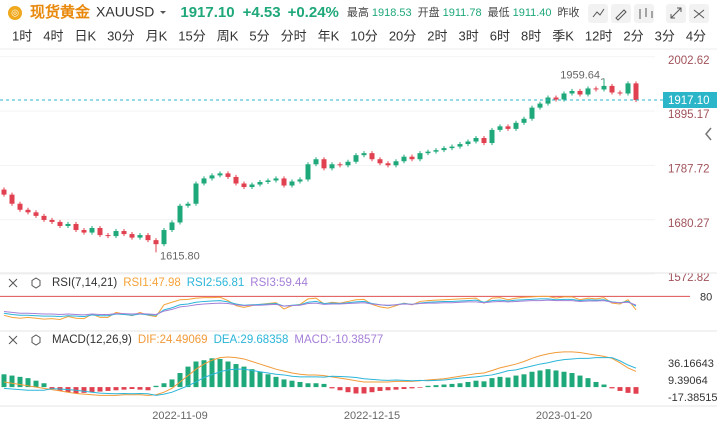  Describe the element at coordinates (157, 35) in the screenshot. I see `timeframe-tab: 月K` at that location.